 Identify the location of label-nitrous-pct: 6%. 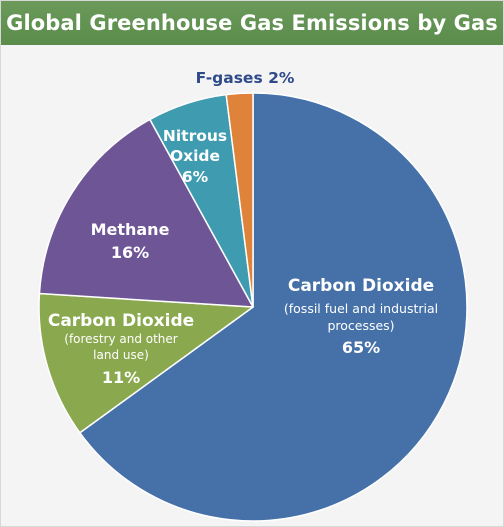
(195, 177).